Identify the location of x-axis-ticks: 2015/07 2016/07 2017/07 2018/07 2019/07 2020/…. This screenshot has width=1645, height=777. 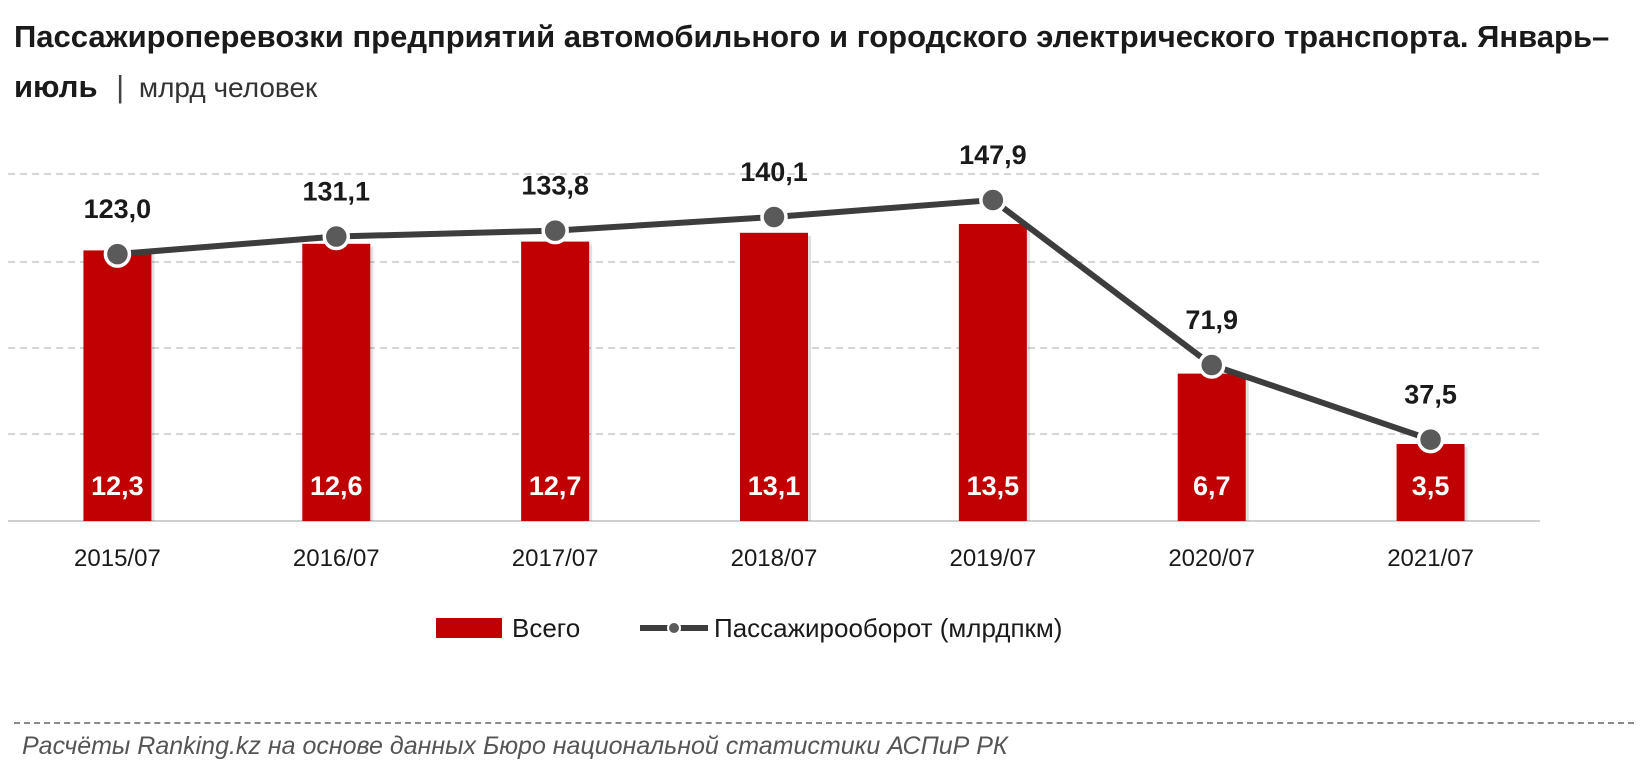
(774, 558).